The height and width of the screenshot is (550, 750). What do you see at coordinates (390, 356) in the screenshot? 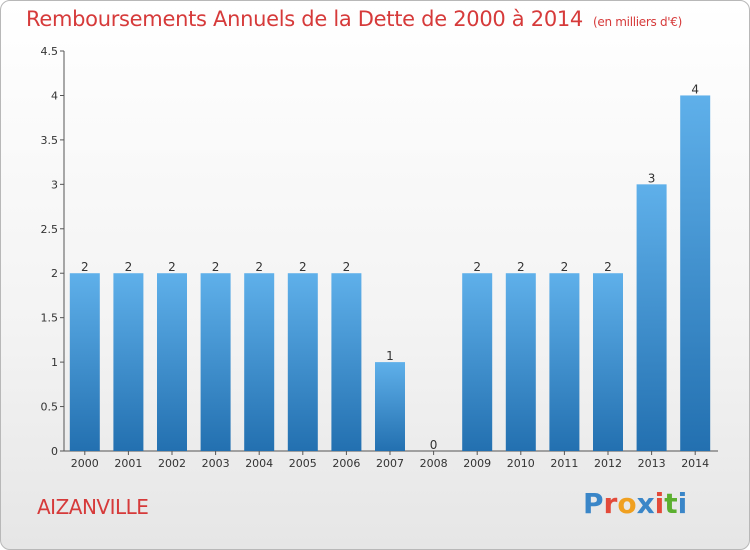
I see `bar-value-label: 1` at bounding box center [390, 356].